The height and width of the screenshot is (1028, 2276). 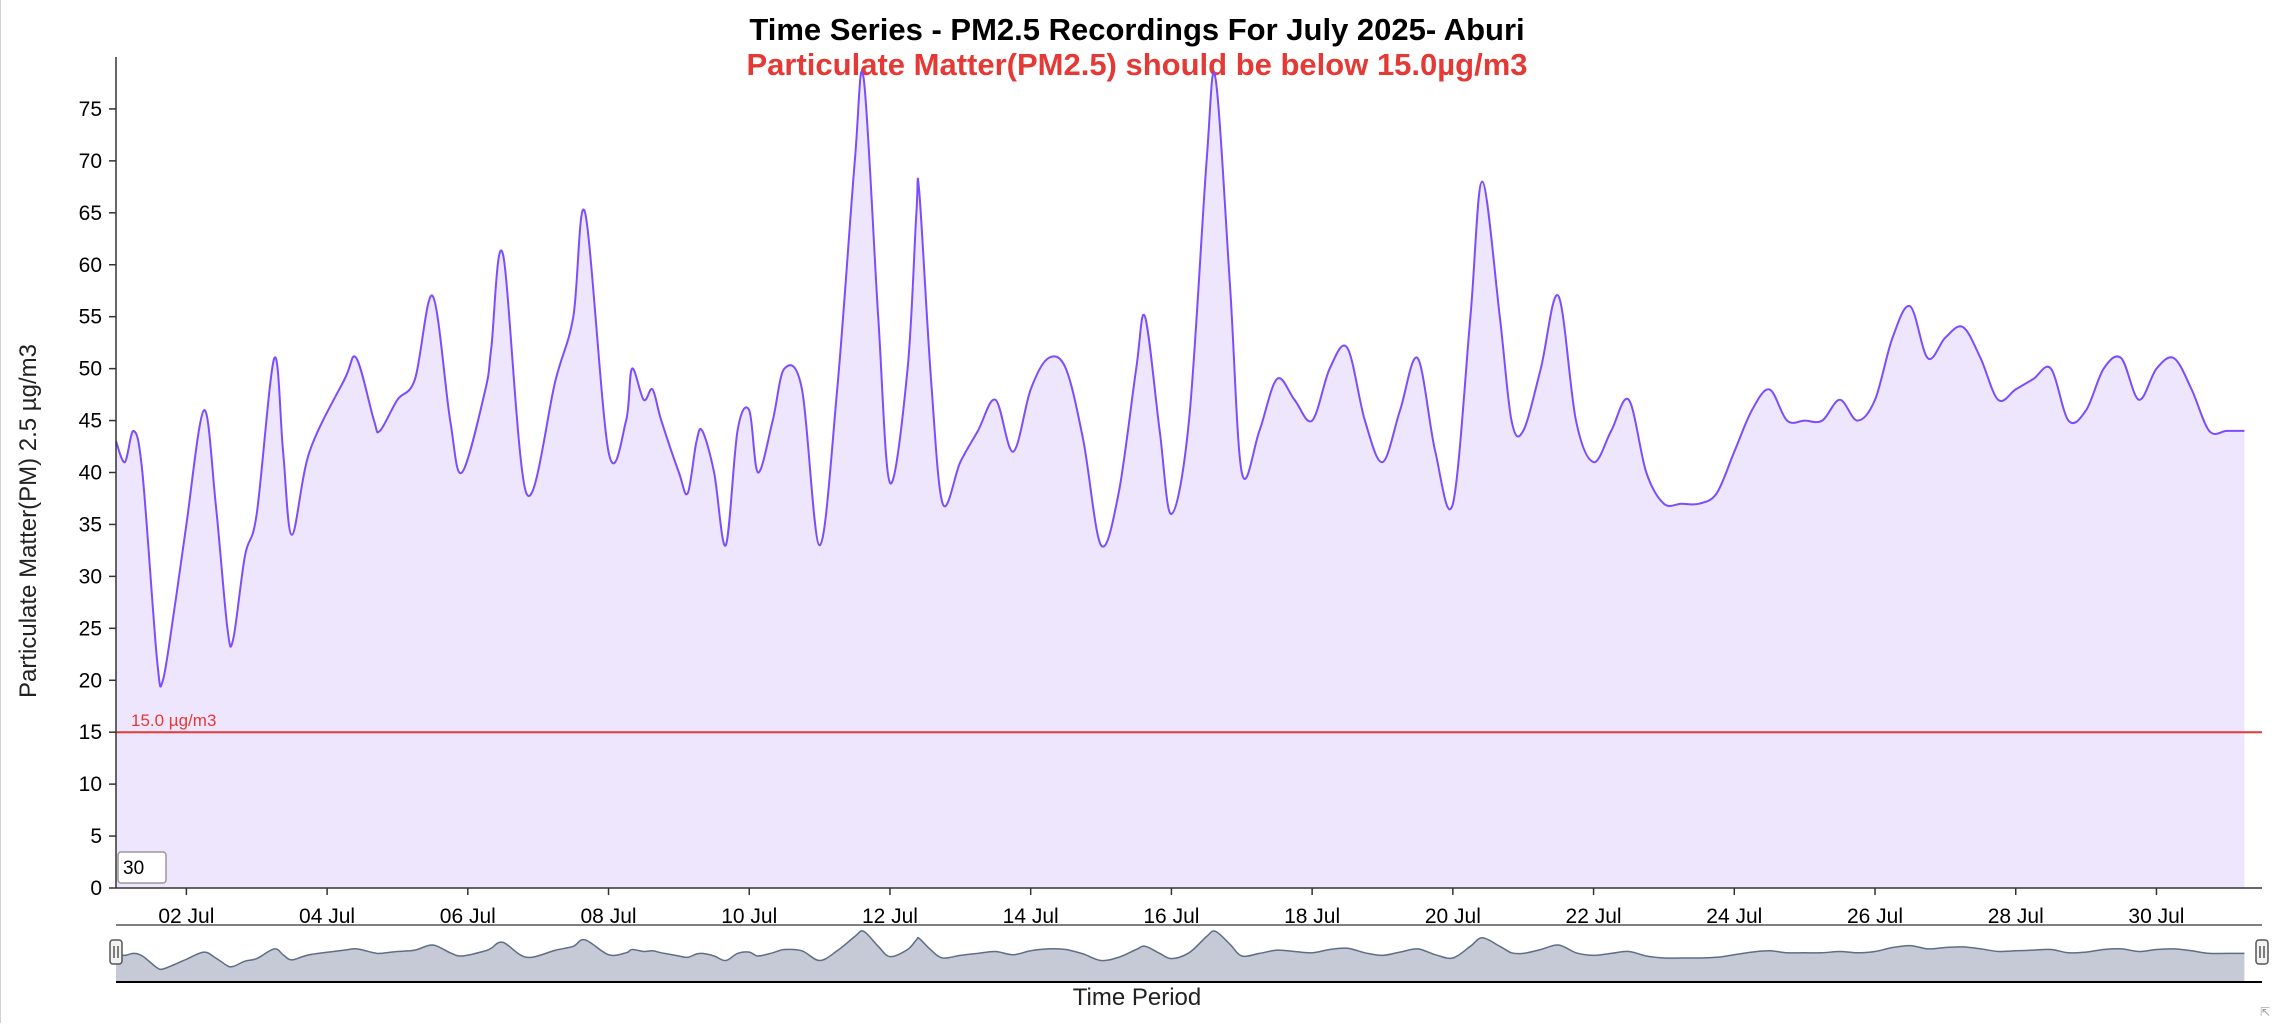 I want to click on resize-grip-icon: ⇱, so click(x=2265, y=1012).